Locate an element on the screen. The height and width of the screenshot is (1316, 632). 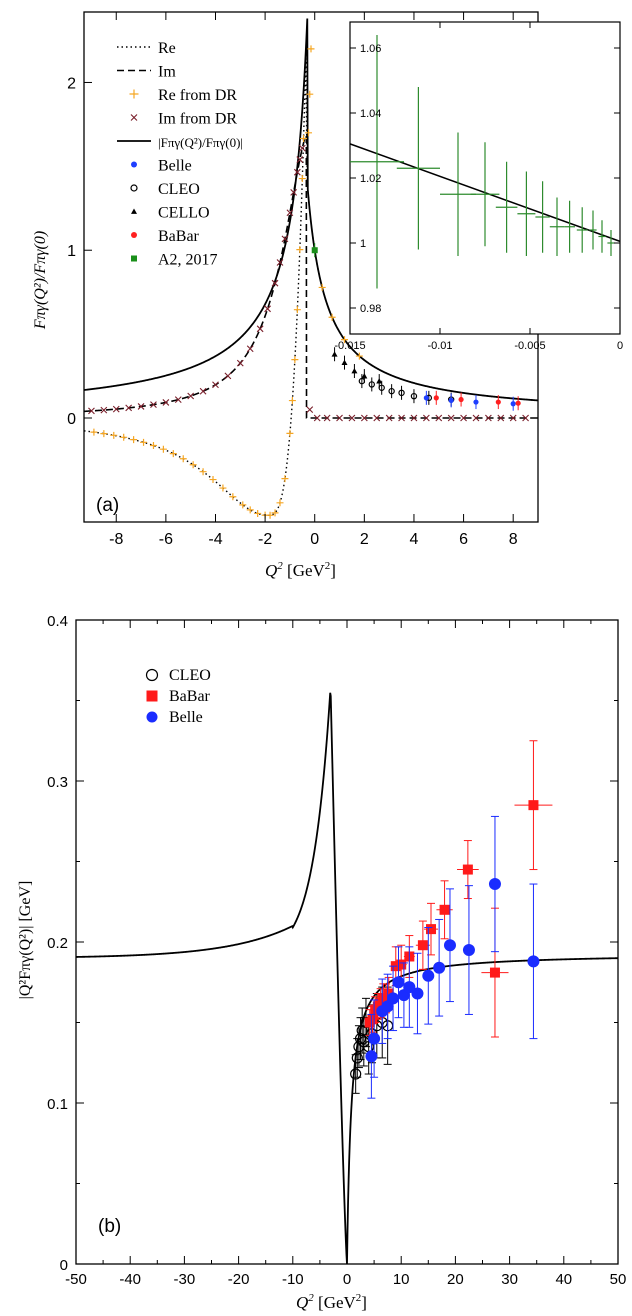
x-tick-label: 10 is located at coordinates (401, 1279).